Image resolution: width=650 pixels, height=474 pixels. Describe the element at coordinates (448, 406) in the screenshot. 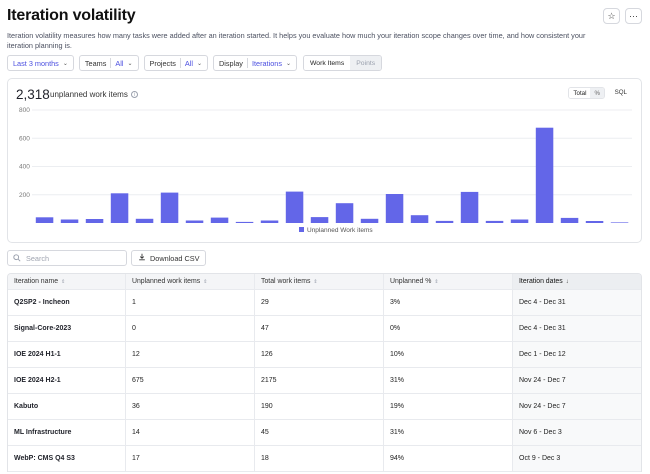

I see `table-cell: 19%` at that location.